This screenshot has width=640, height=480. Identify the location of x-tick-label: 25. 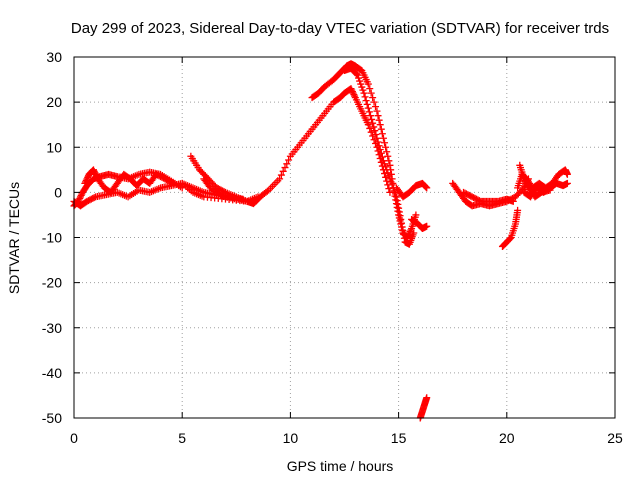
(615, 438).